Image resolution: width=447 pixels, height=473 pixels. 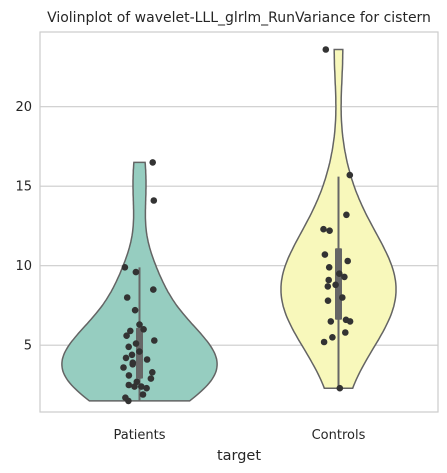 I want to click on y-tick-label: 15, so click(x=23, y=187).